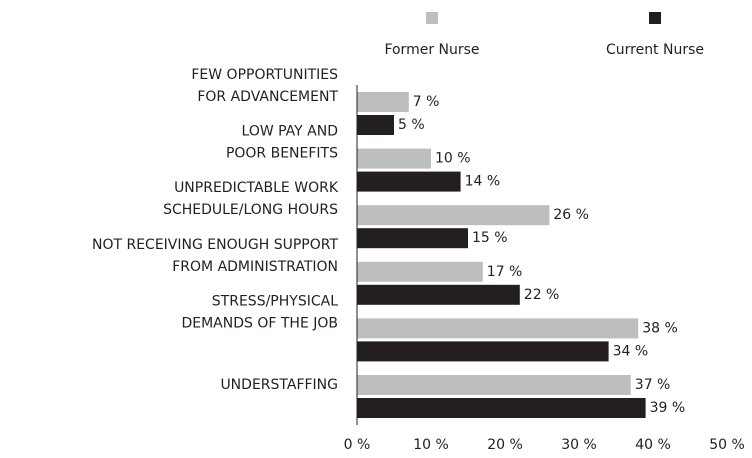  What do you see at coordinates (653, 385) in the screenshot?
I see `value-label: 37 %` at bounding box center [653, 385].